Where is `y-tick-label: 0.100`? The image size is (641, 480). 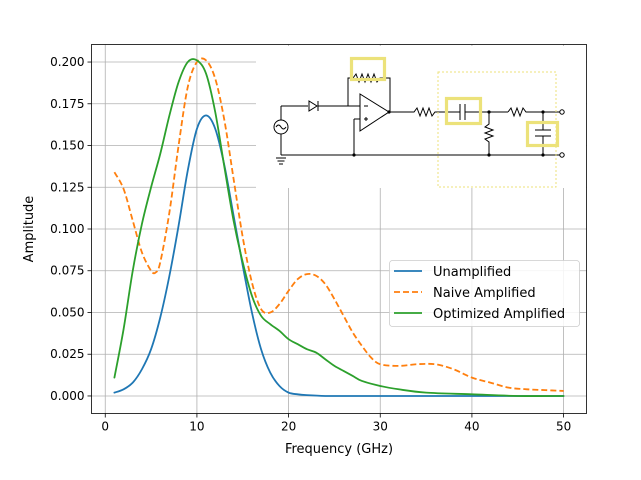 y-tick-label: 0.100 is located at coordinates (67, 229).